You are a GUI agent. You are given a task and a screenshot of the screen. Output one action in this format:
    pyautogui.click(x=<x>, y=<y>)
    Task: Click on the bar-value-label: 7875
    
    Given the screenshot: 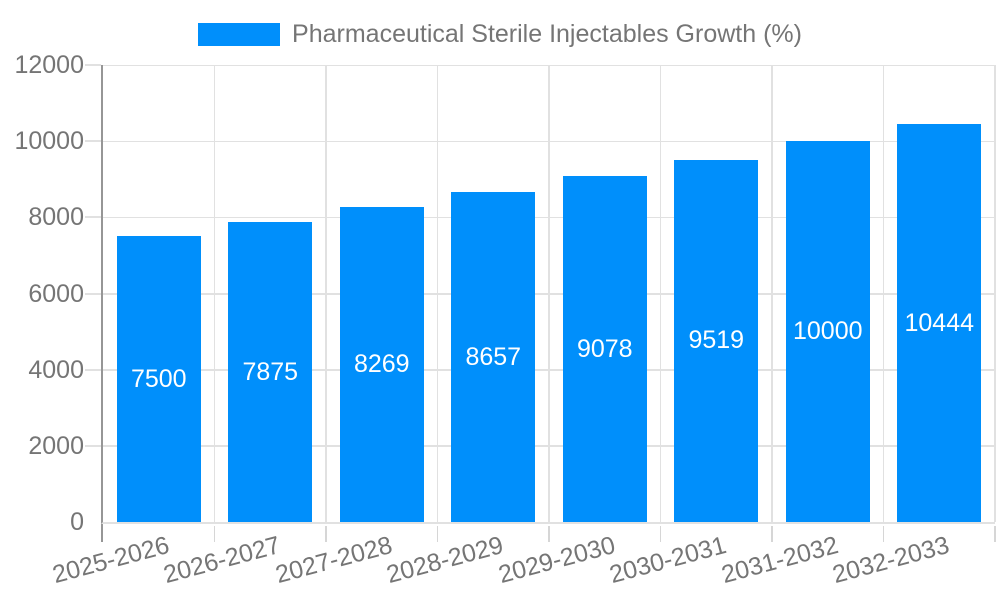 What is the action you would take?
    pyautogui.click(x=270, y=371)
    